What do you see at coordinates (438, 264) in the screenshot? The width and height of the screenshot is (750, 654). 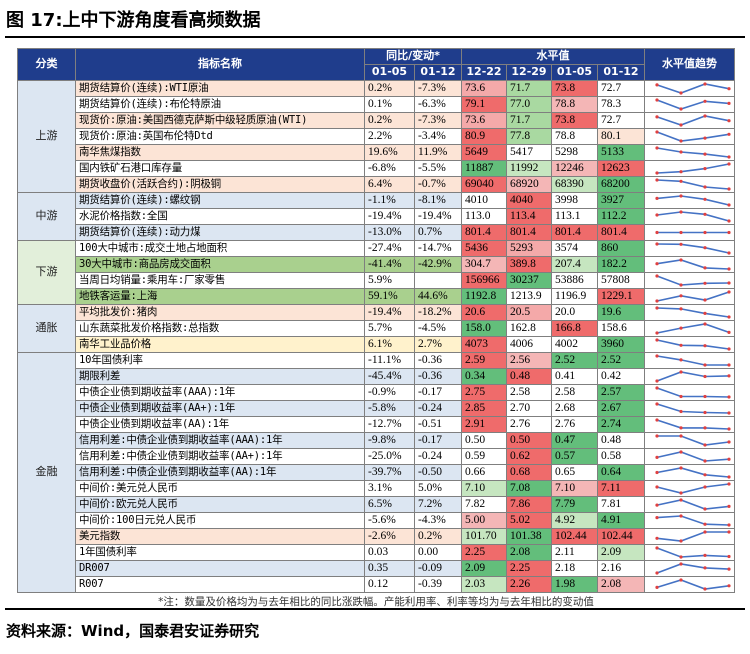 I see `yoy-value: -42.9%` at bounding box center [438, 264].